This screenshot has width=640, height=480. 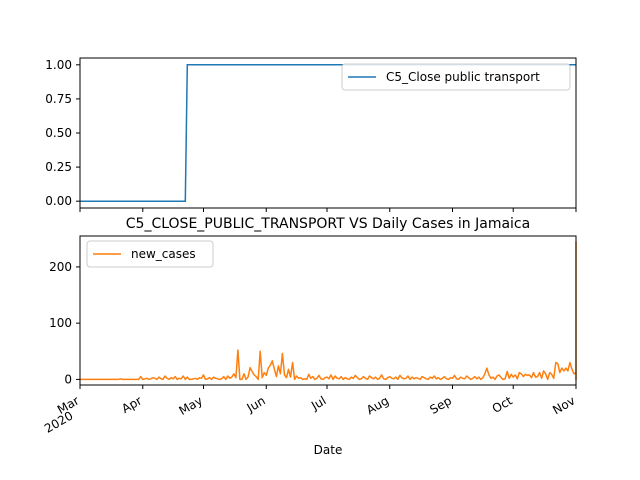 I want to click on y-tick-label: 0.00, so click(x=58, y=201).